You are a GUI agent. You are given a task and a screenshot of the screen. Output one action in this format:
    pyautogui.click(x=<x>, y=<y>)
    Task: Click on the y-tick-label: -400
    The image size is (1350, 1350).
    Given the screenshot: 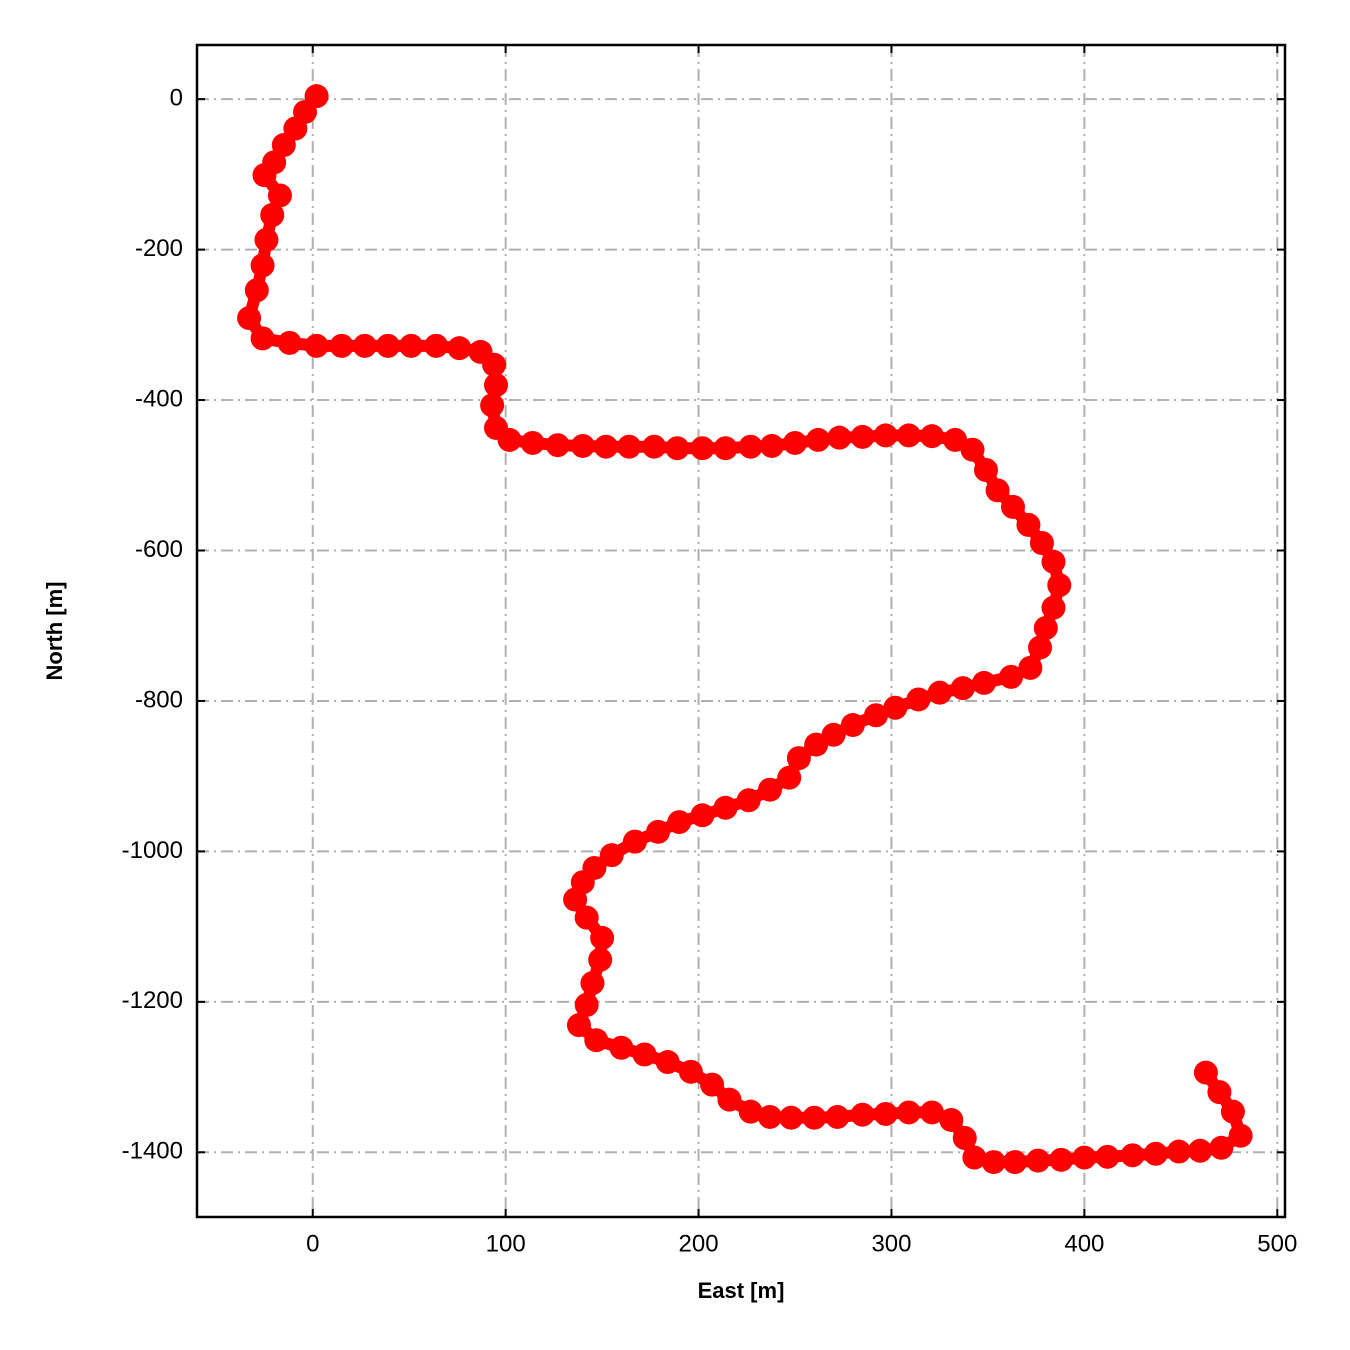 What is the action you would take?
    pyautogui.click(x=159, y=398)
    